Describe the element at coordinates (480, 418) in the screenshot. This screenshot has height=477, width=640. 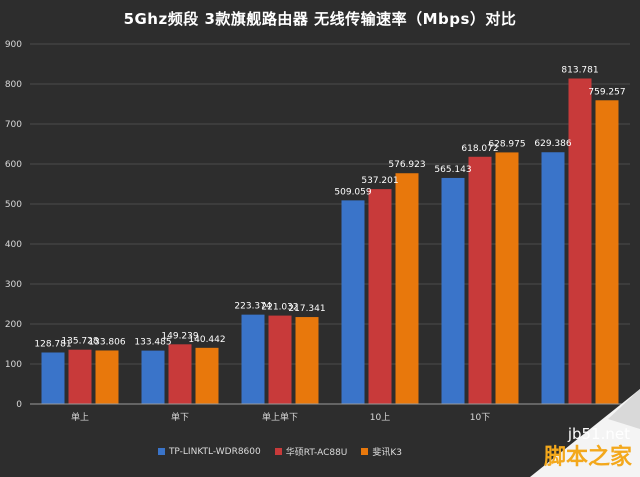
I see `x-category-label: 10下` at that location.